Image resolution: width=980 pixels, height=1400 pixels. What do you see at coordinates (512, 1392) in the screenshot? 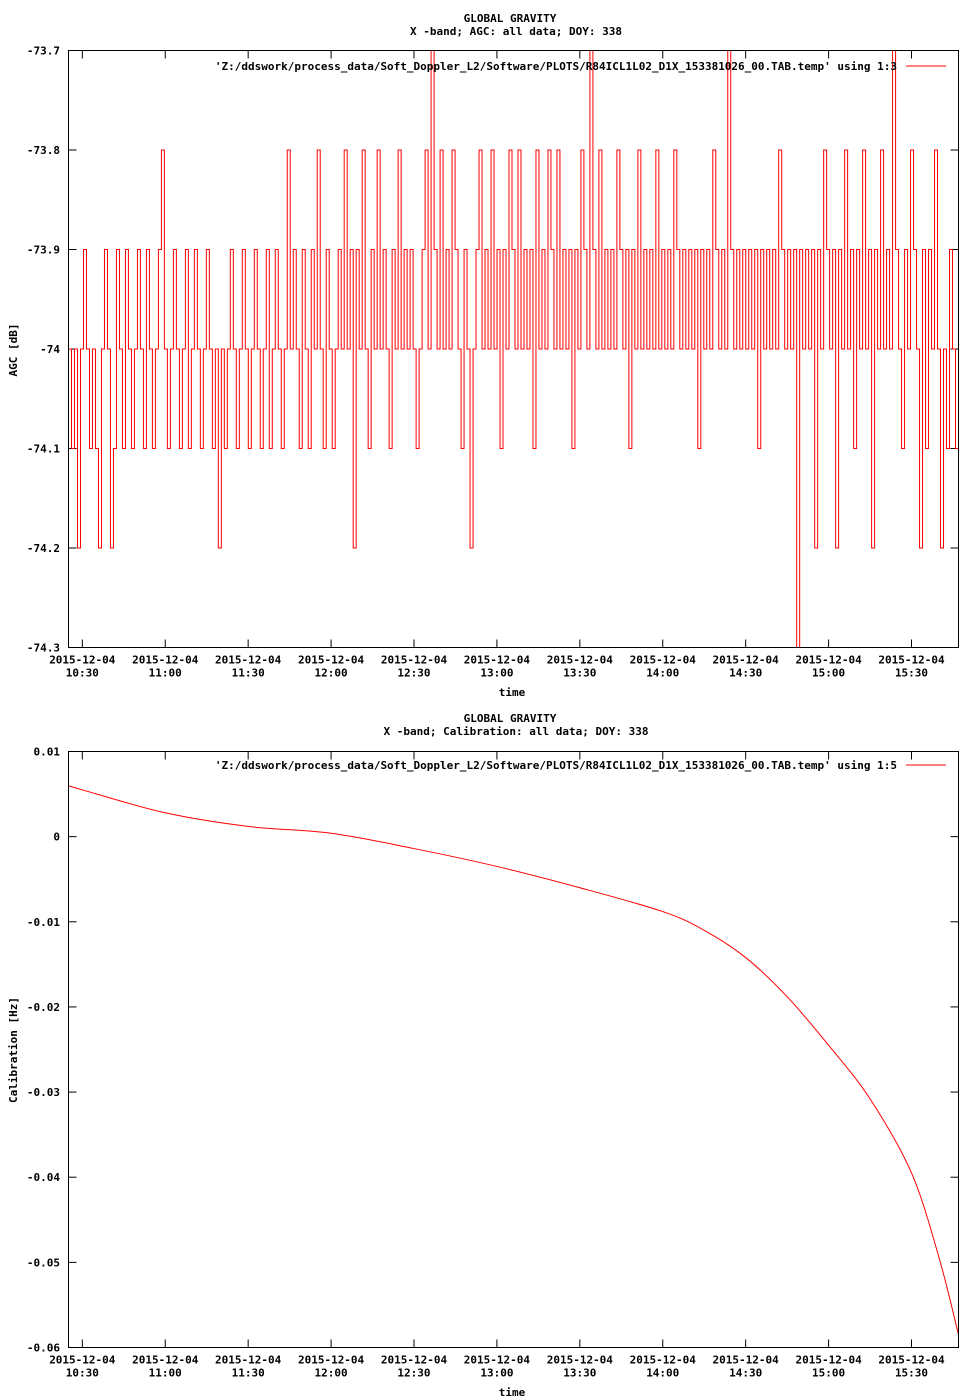
I see `calibration-x-axis-label: time` at bounding box center [512, 1392].